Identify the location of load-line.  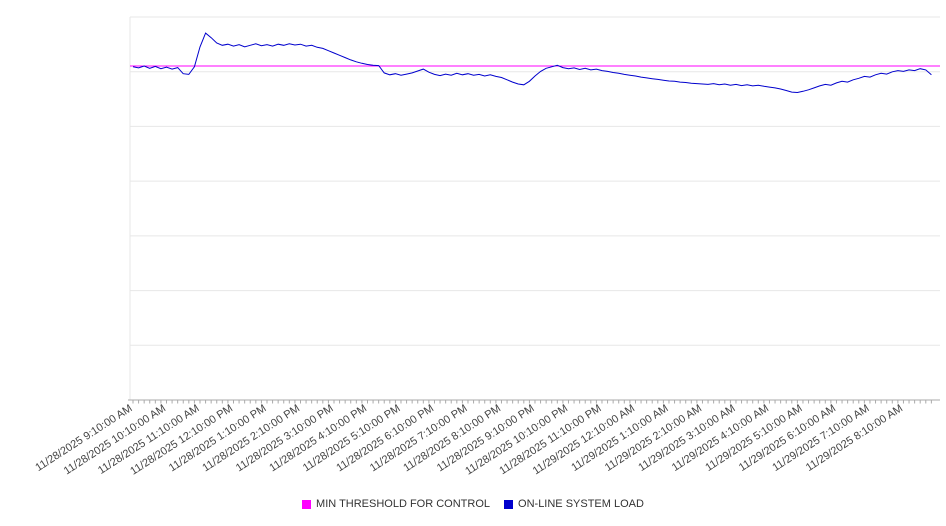
(532, 63).